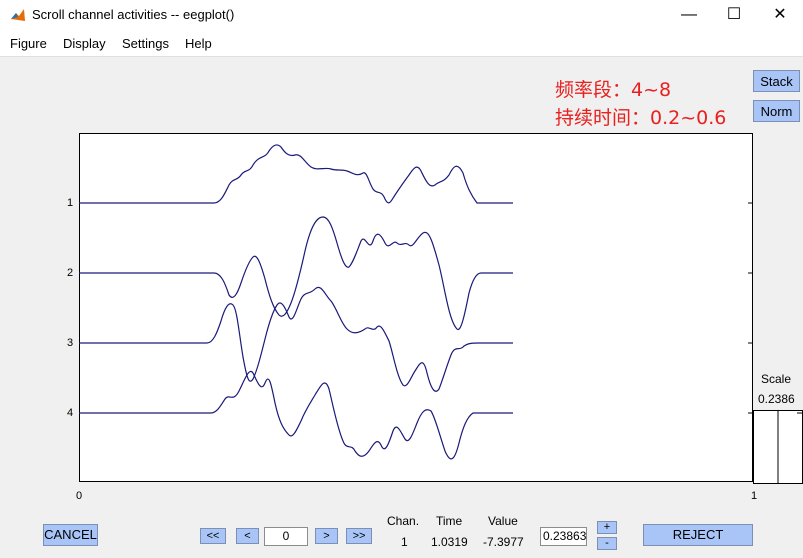 Image resolution: width=803 pixels, height=558 pixels. What do you see at coordinates (698, 535) in the screenshot?
I see `reject-button: REJECT` at bounding box center [698, 535].